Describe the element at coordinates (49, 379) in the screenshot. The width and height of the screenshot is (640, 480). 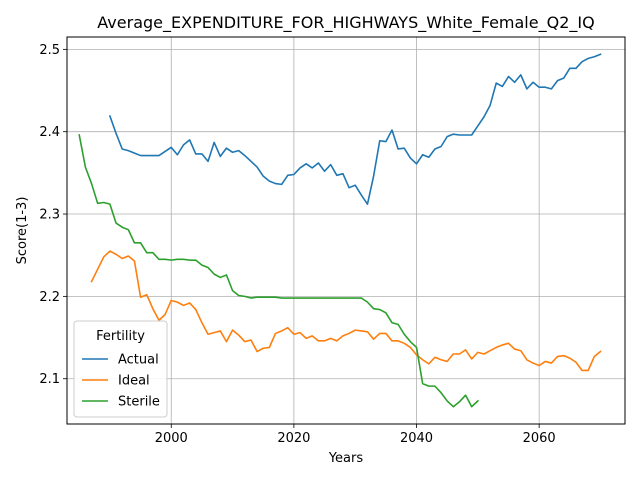
I see `y-tick-label: 2.1` at that location.